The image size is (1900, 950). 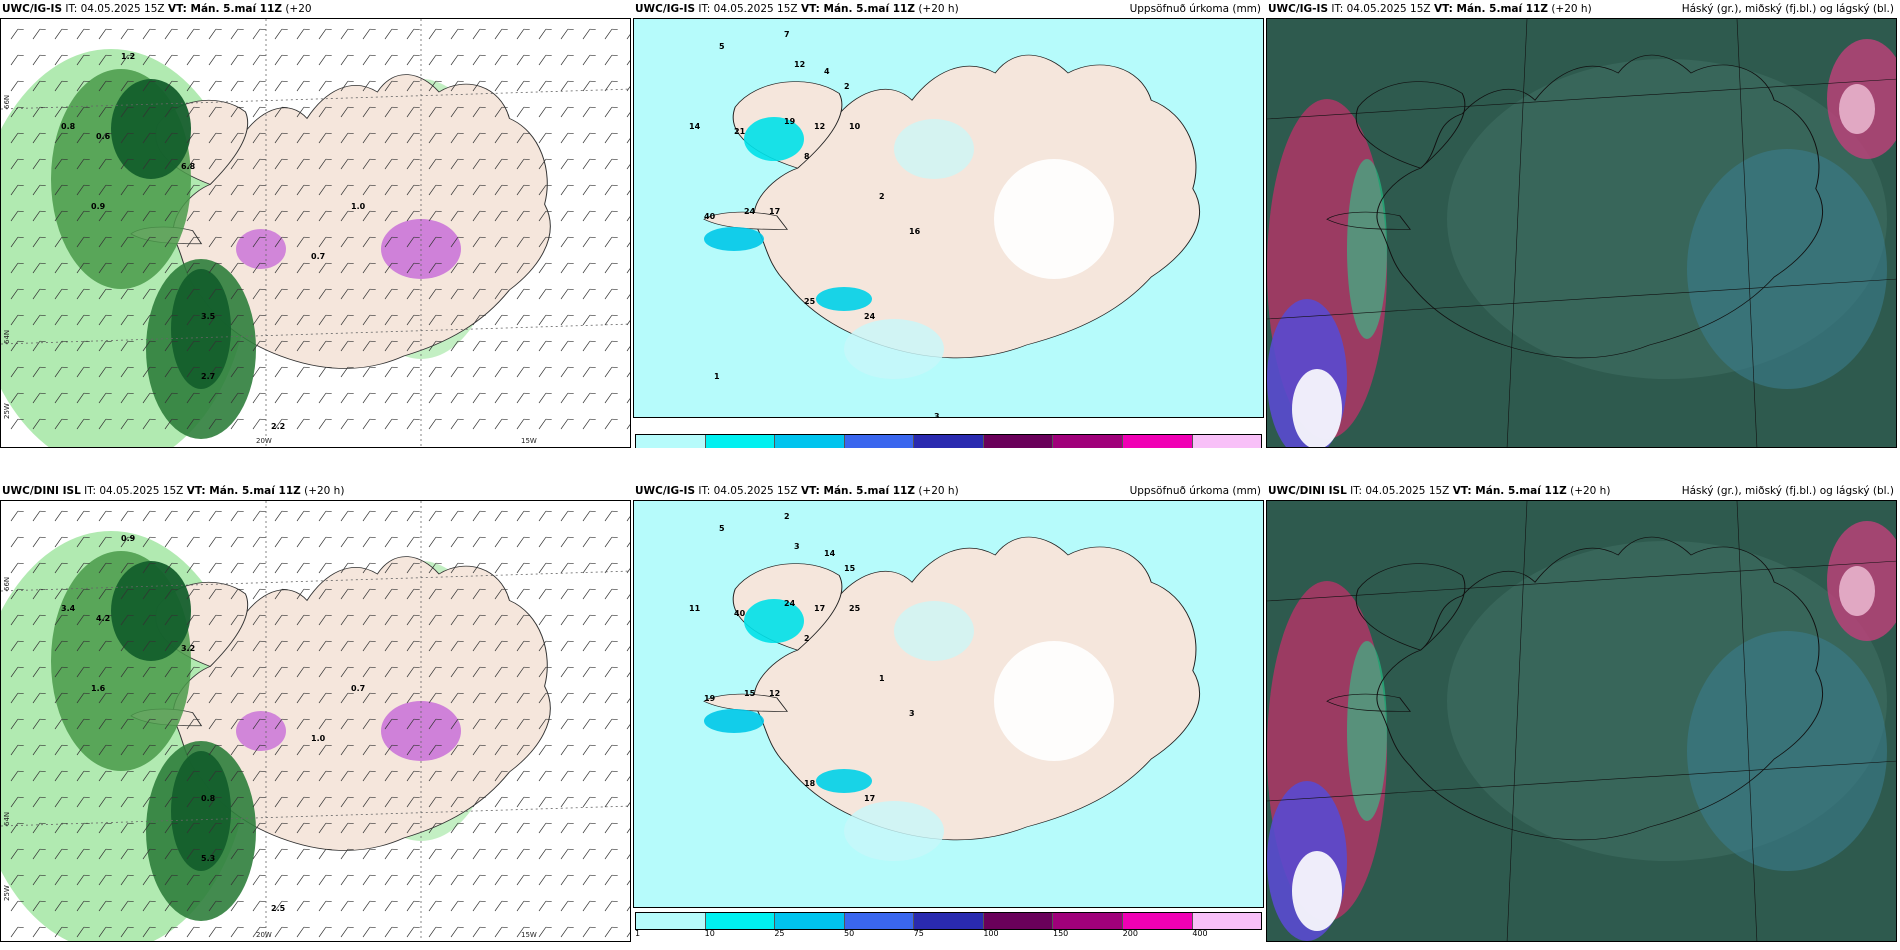 I want to click on precip-value: 12, so click(x=774, y=693).